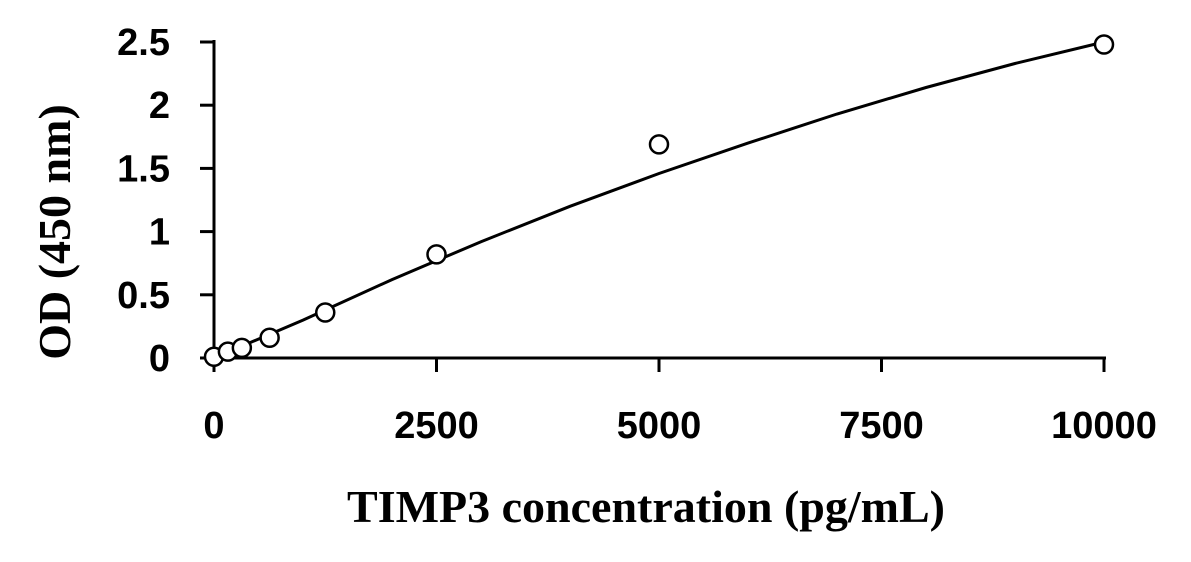 This screenshot has height=562, width=1191. What do you see at coordinates (159, 106) in the screenshot?
I see `y-tick-label: 2` at bounding box center [159, 106].